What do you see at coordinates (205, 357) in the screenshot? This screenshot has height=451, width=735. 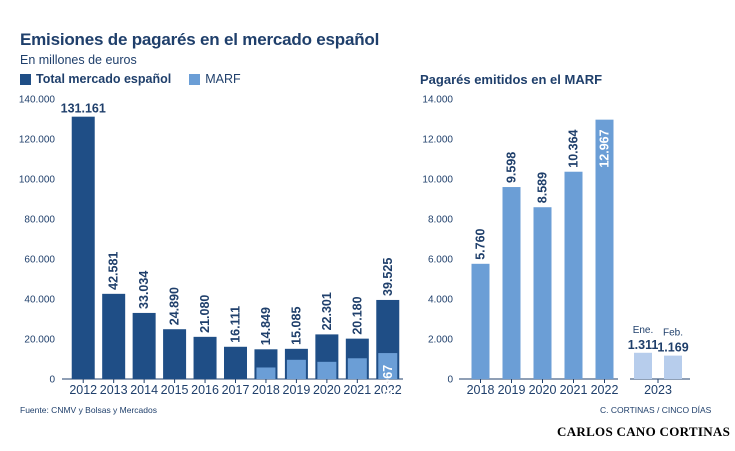 I see `bar-total-2016` at bounding box center [205, 357].